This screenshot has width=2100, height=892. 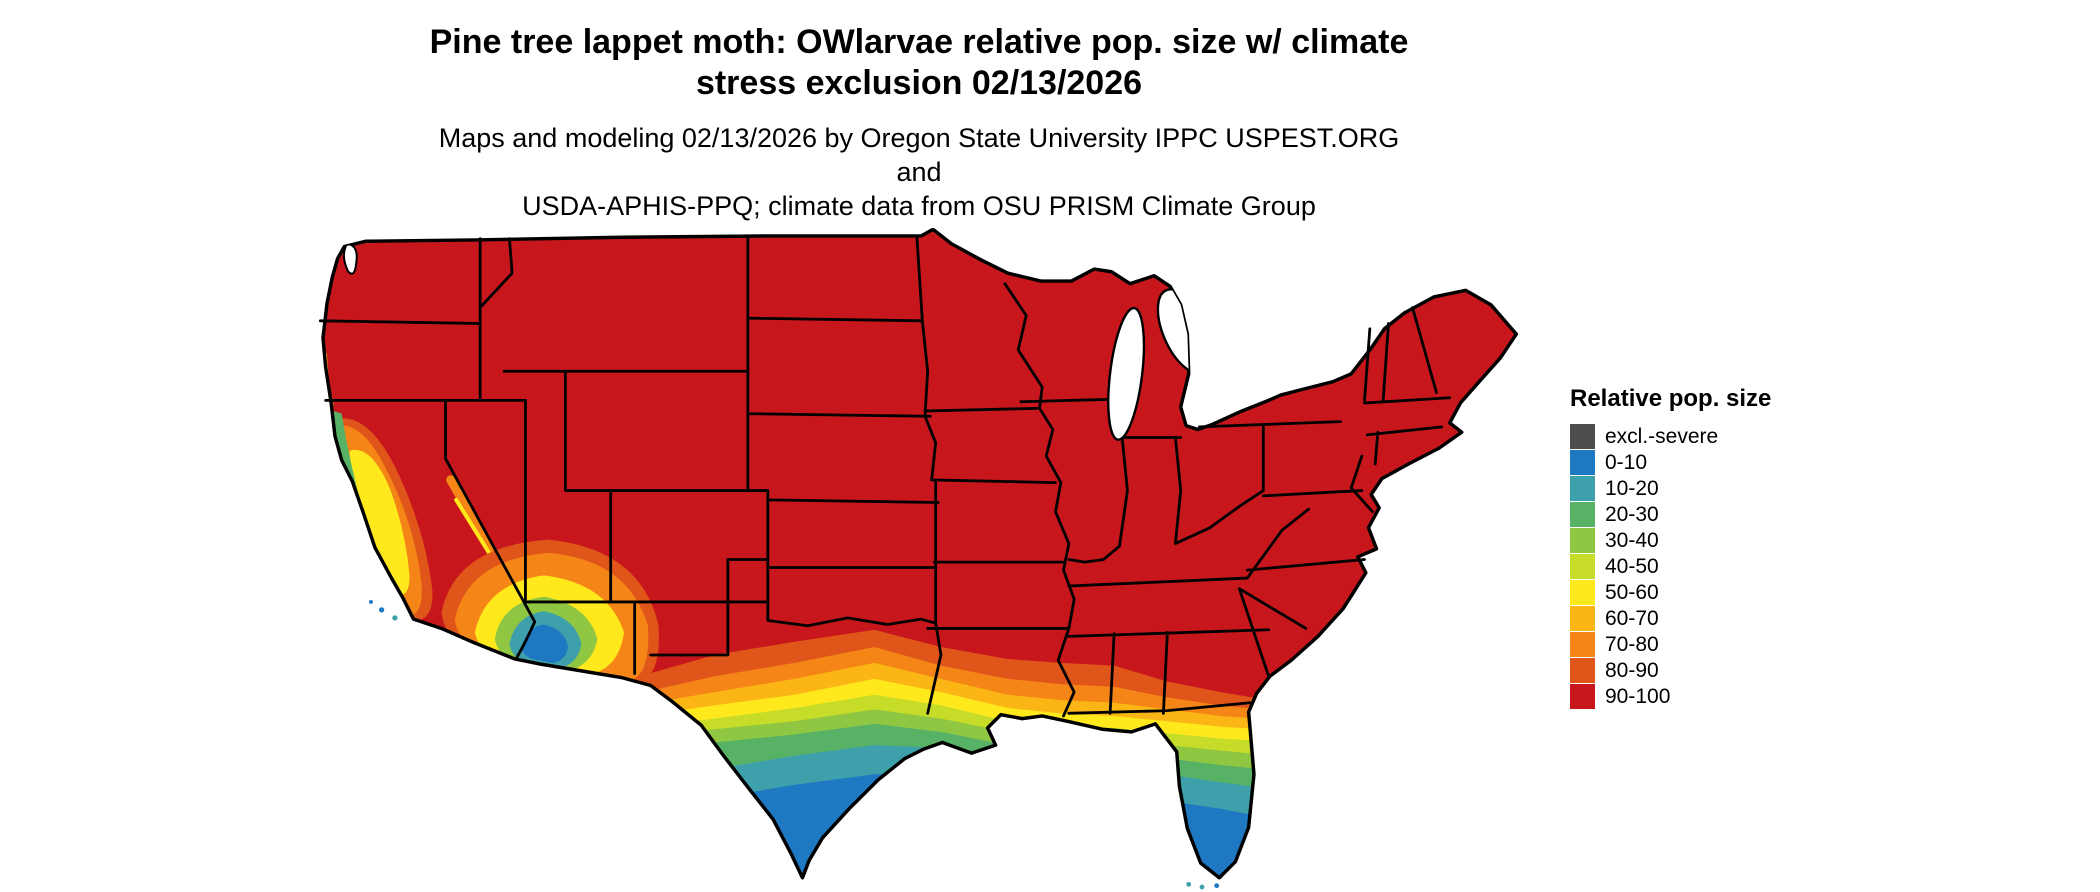 I want to click on legend-row: 30-40, so click(x=1670, y=540).